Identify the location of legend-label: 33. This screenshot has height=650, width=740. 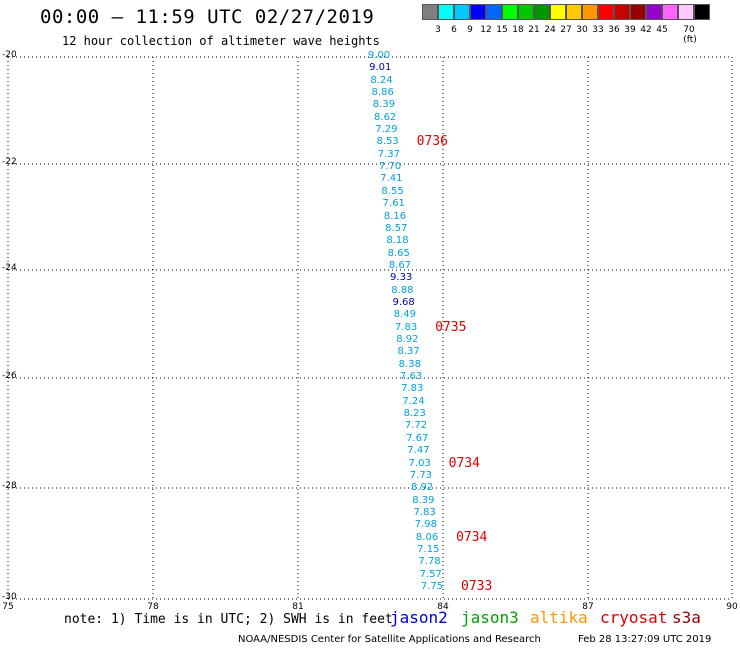
(598, 30).